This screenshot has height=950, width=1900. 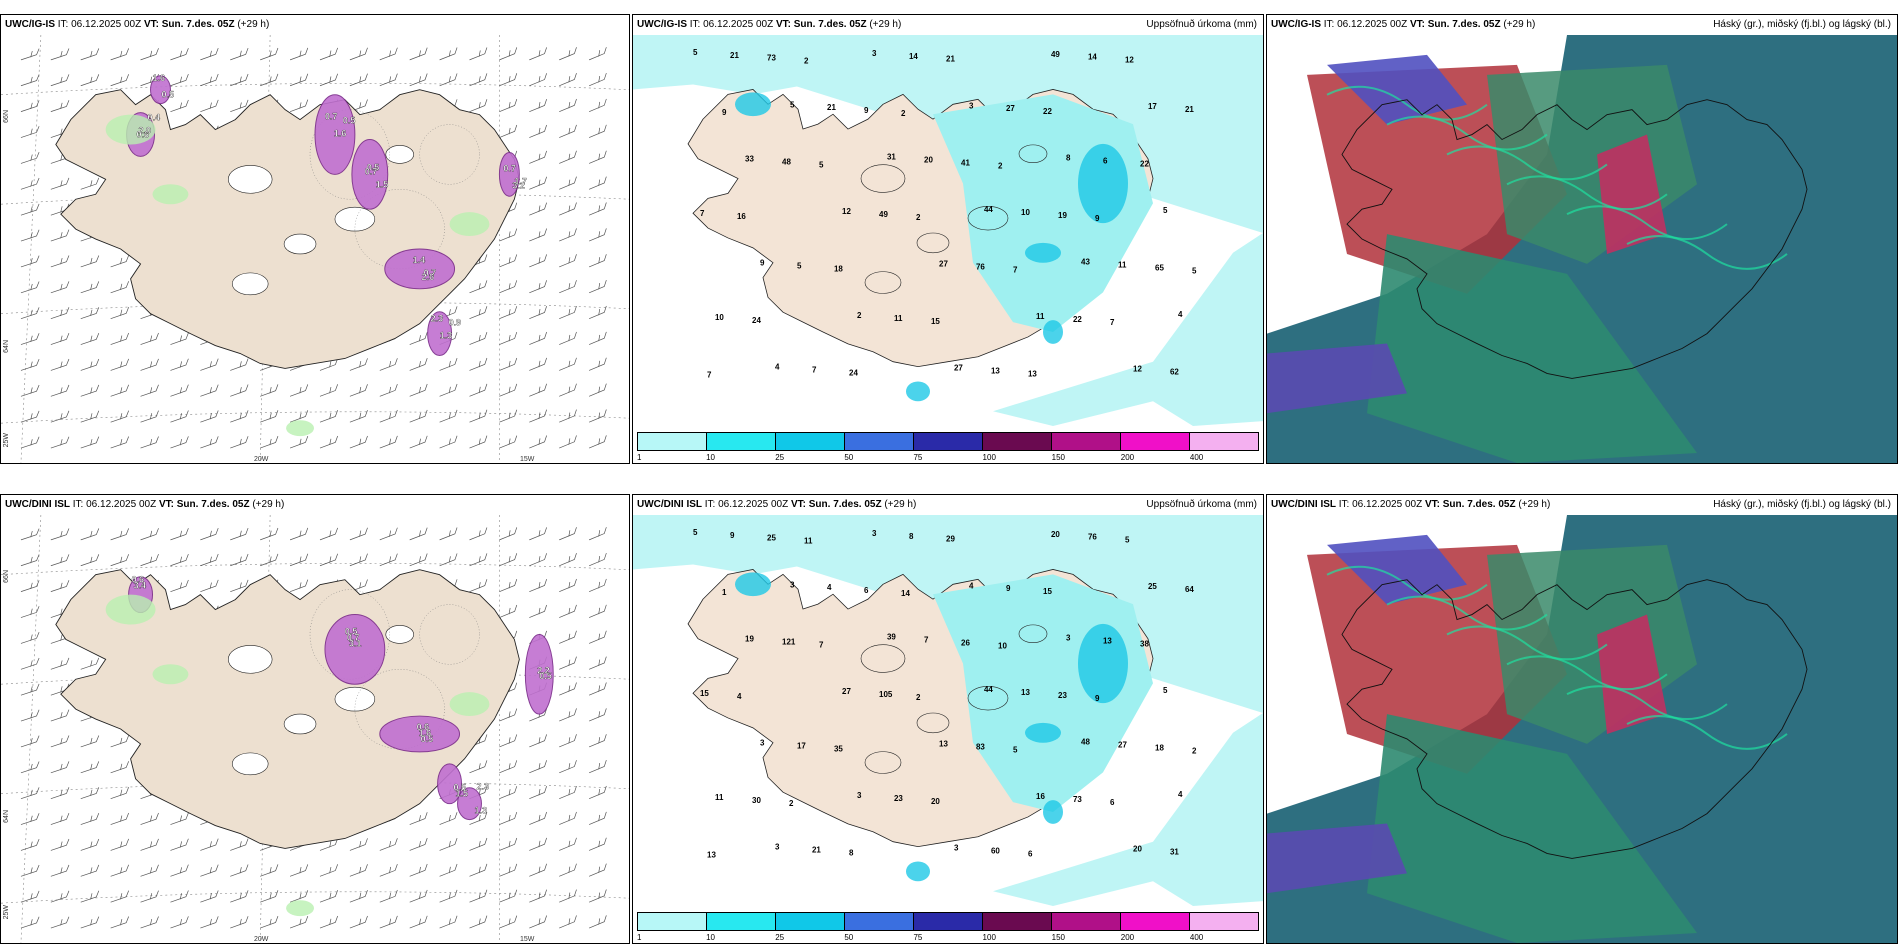 I want to click on lat-label-64n: 64N, so click(x=6, y=346).